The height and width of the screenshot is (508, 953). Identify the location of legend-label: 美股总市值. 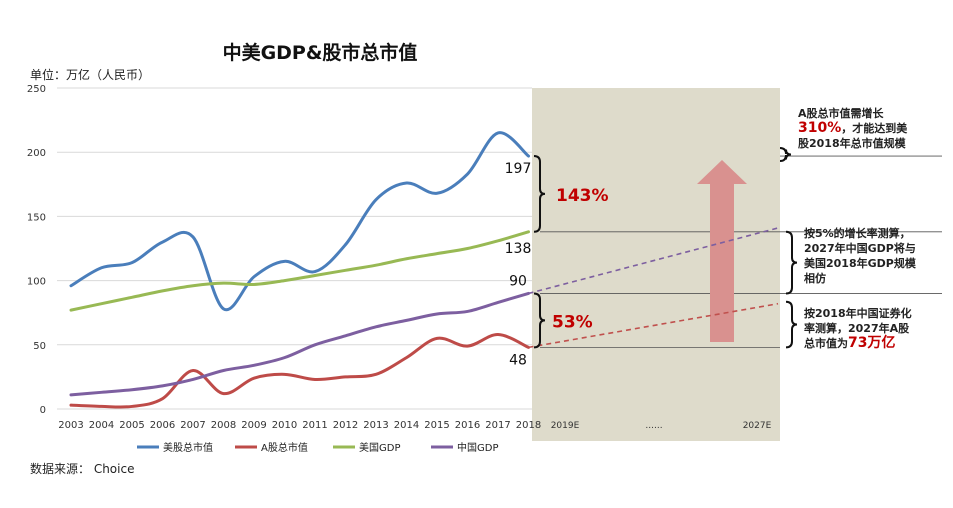
(188, 447).